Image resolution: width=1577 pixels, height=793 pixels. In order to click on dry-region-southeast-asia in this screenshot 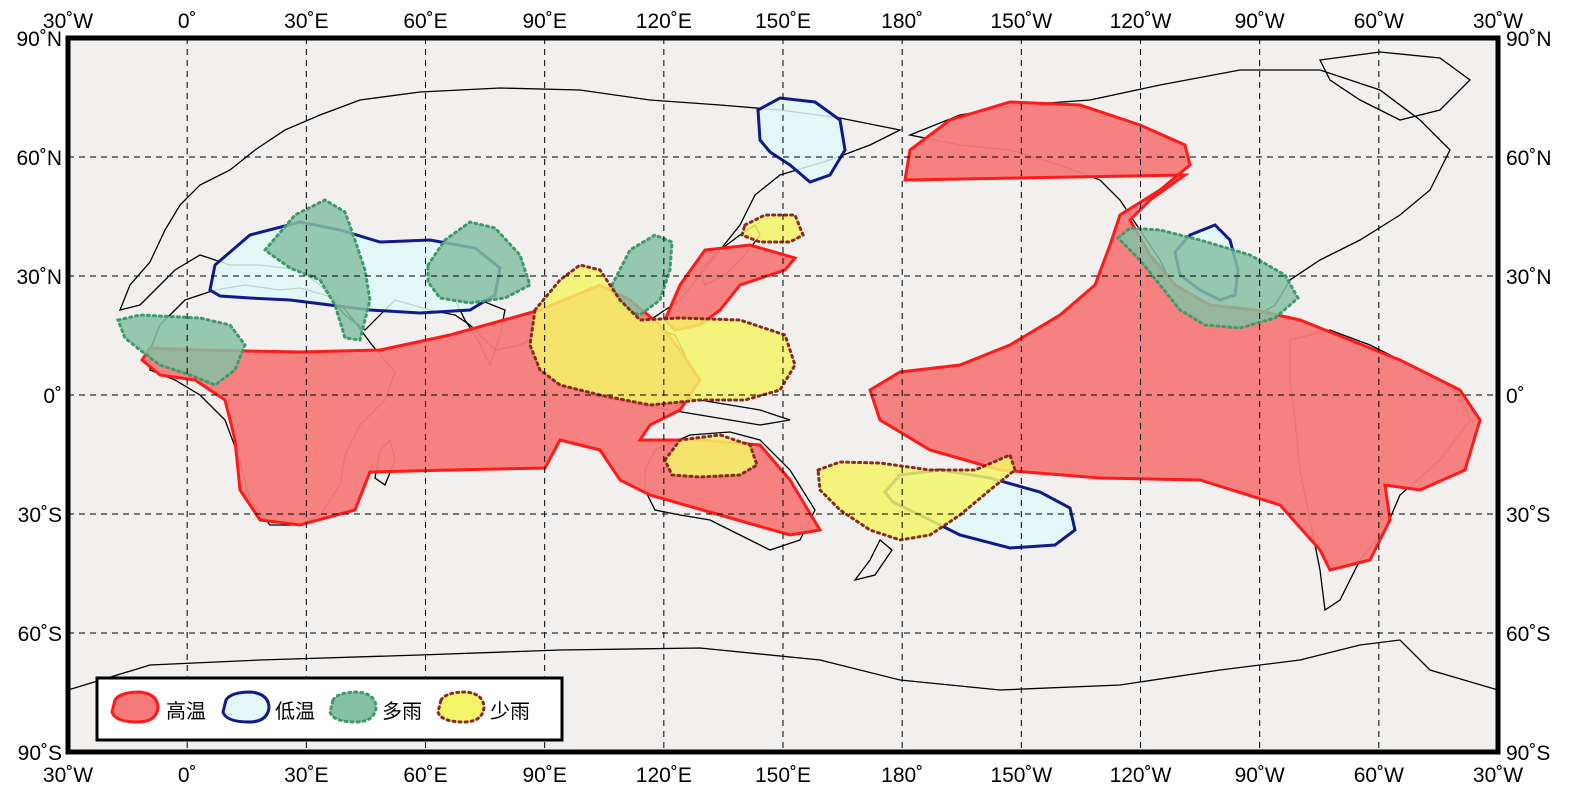, I will do `click(662, 335)`.